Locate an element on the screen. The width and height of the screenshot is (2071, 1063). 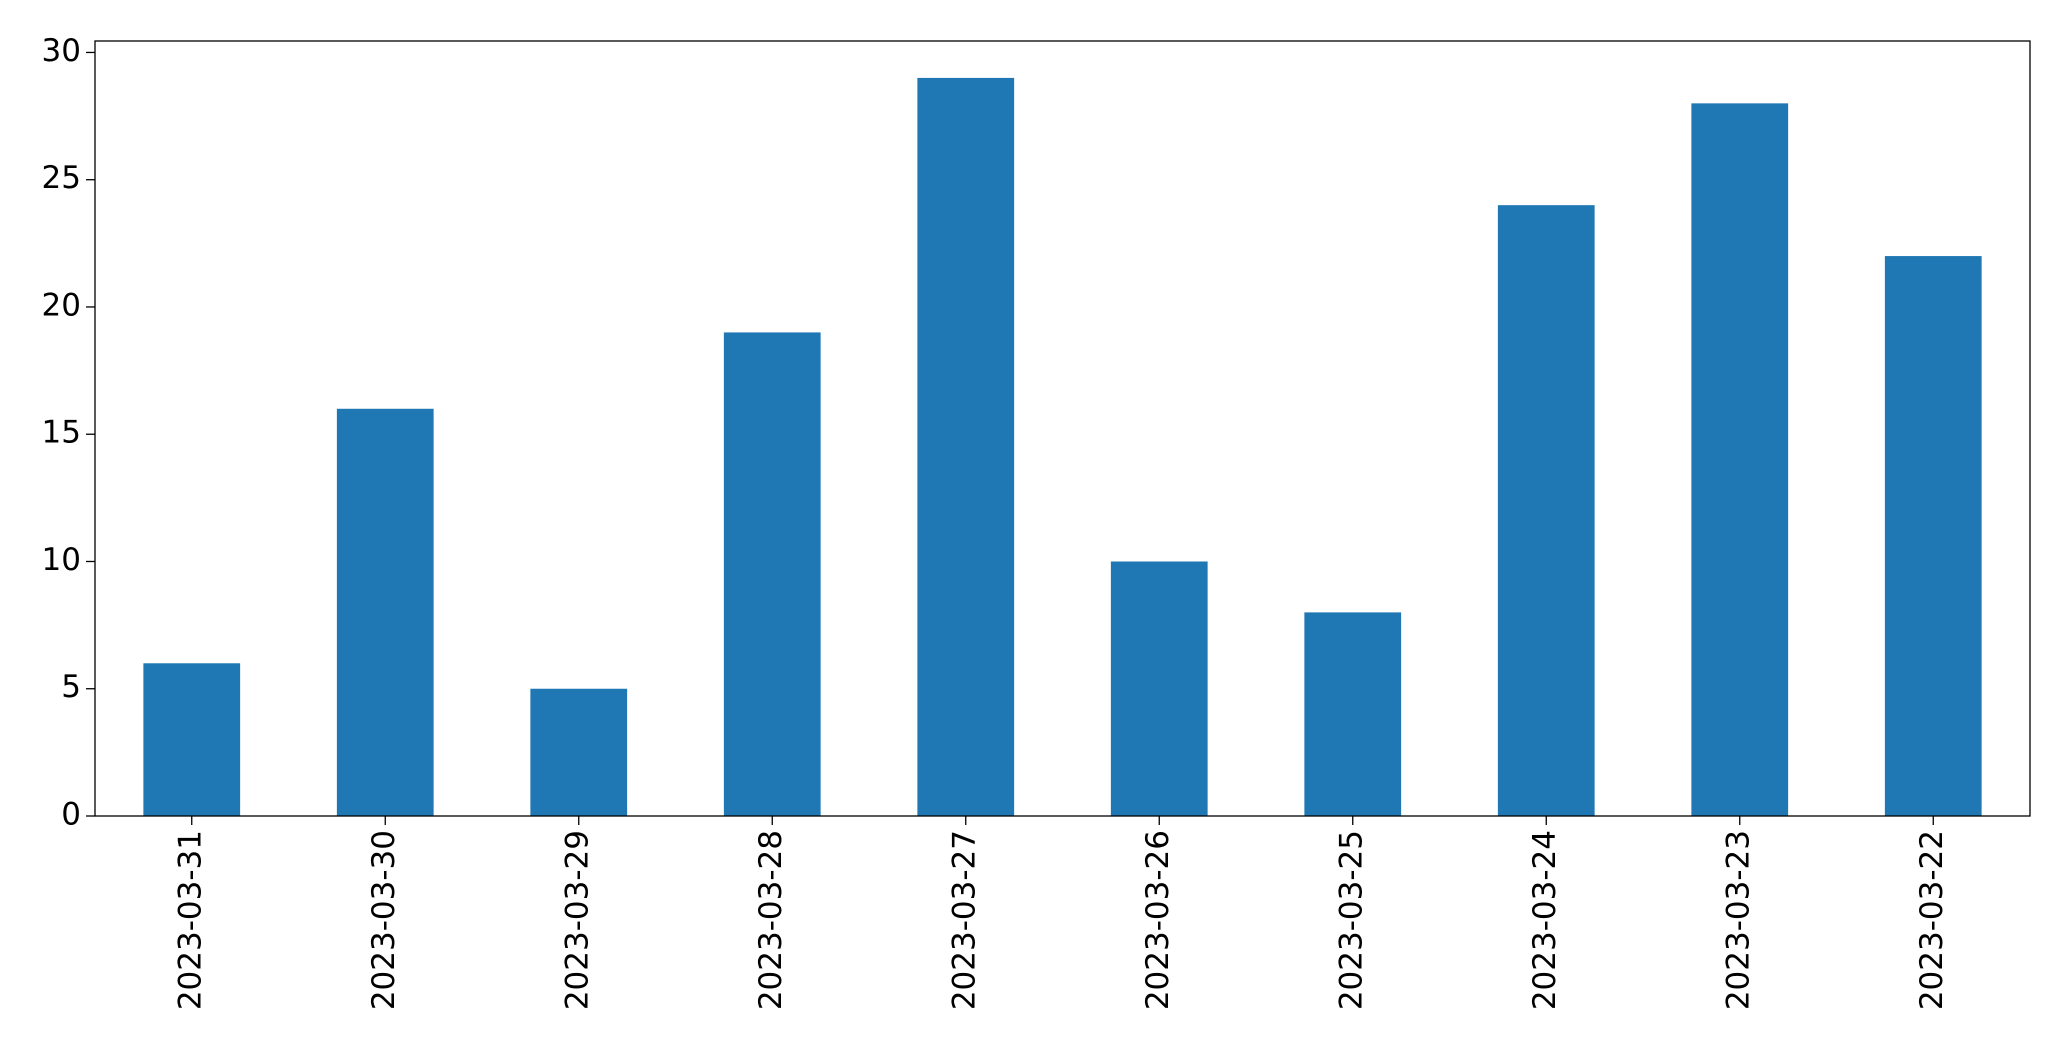
x-tick-label: 2023-03-28 is located at coordinates (771, 920).